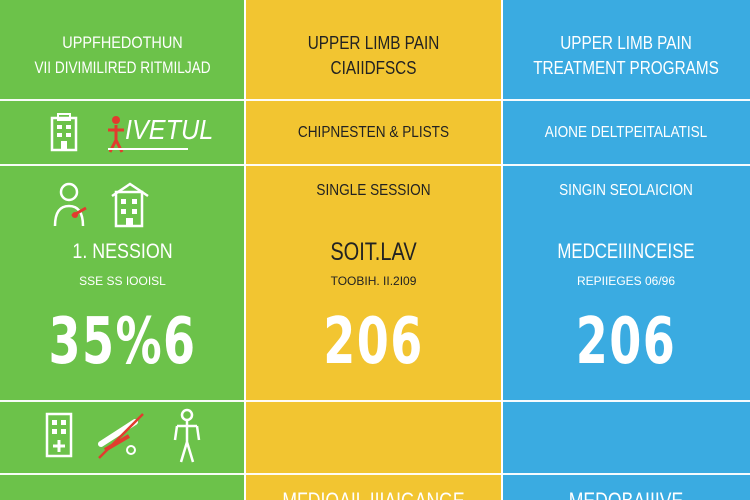 This screenshot has height=500, width=750. Describe the element at coordinates (626, 190) in the screenshot. I see `col3-row2-text: SINGIN SEOLAICION` at that location.